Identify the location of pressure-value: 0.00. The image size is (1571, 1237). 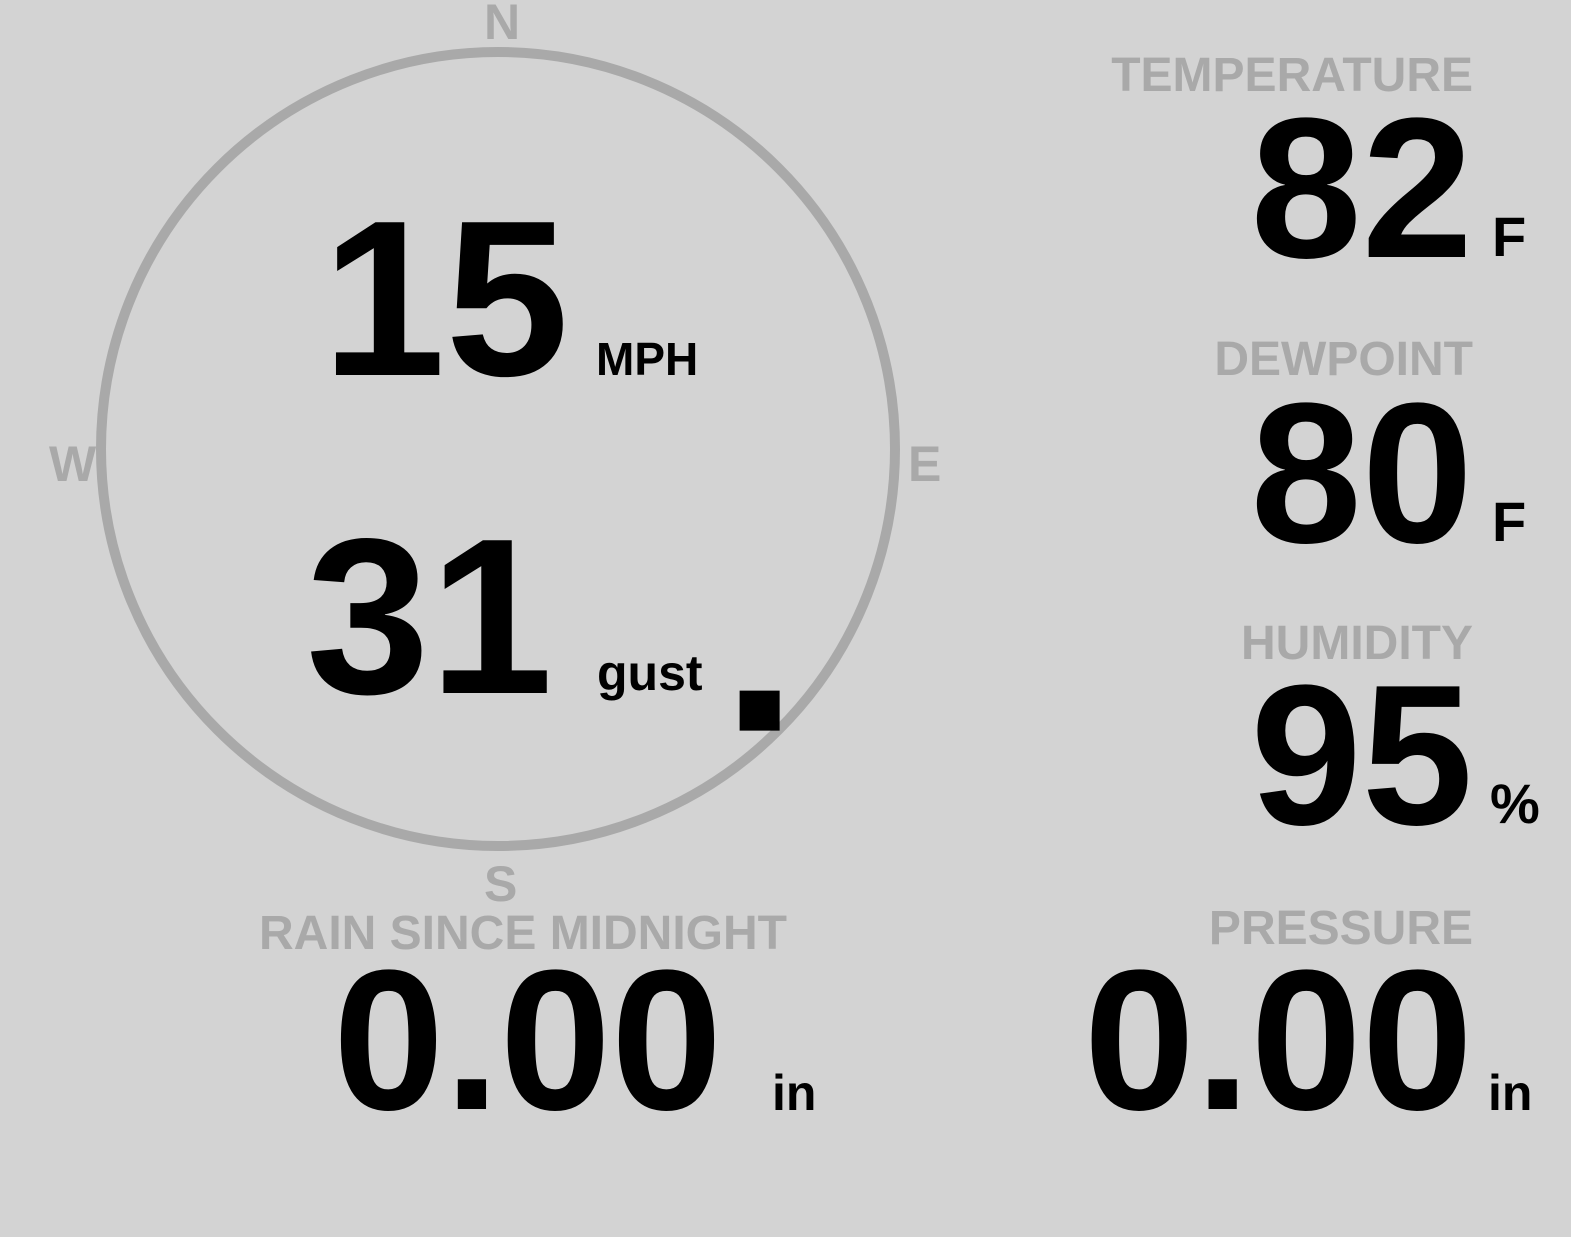
(1278, 1040).